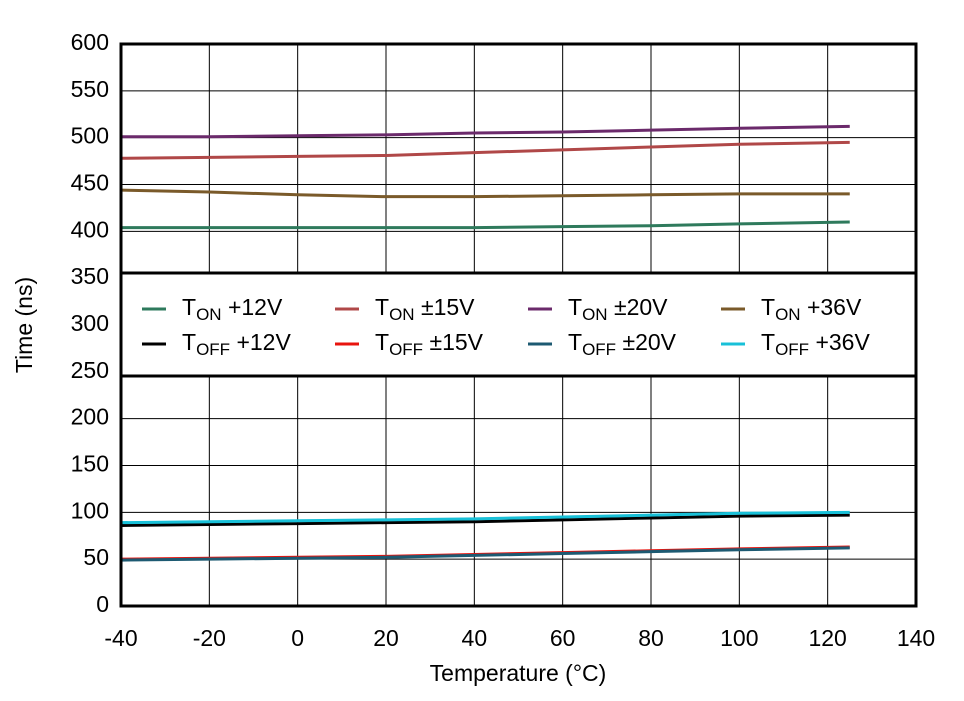 Image resolution: width=964 pixels, height=701 pixels. What do you see at coordinates (90, 89) in the screenshot?
I see `y-tick-label: 550` at bounding box center [90, 89].